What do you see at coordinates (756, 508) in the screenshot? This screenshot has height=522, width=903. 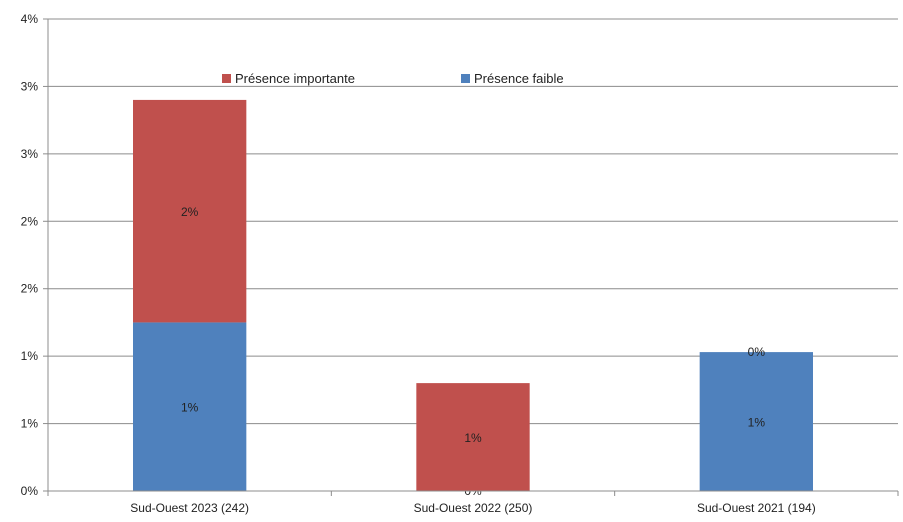 I see `x-tick-label: Sud-Ouest 2021 (194)` at bounding box center [756, 508].